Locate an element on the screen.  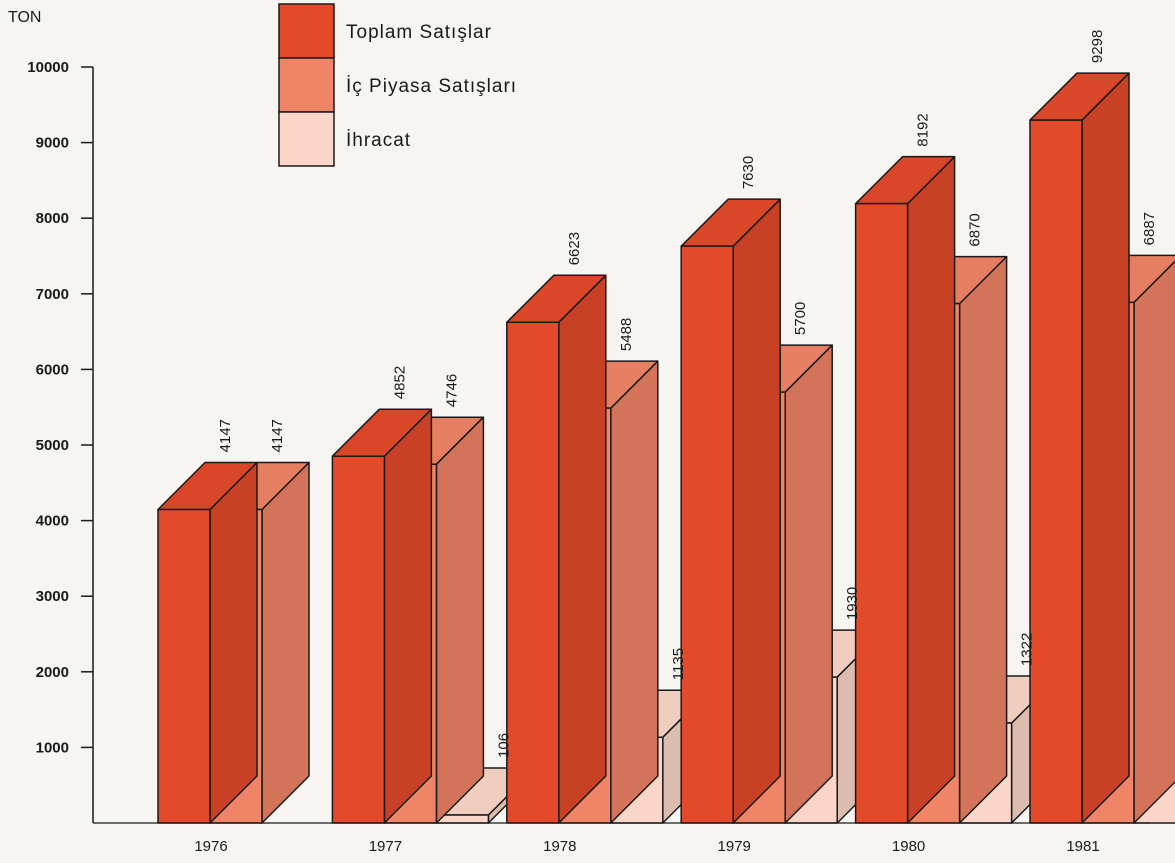
data-label: 8192 is located at coordinates (923, 129).